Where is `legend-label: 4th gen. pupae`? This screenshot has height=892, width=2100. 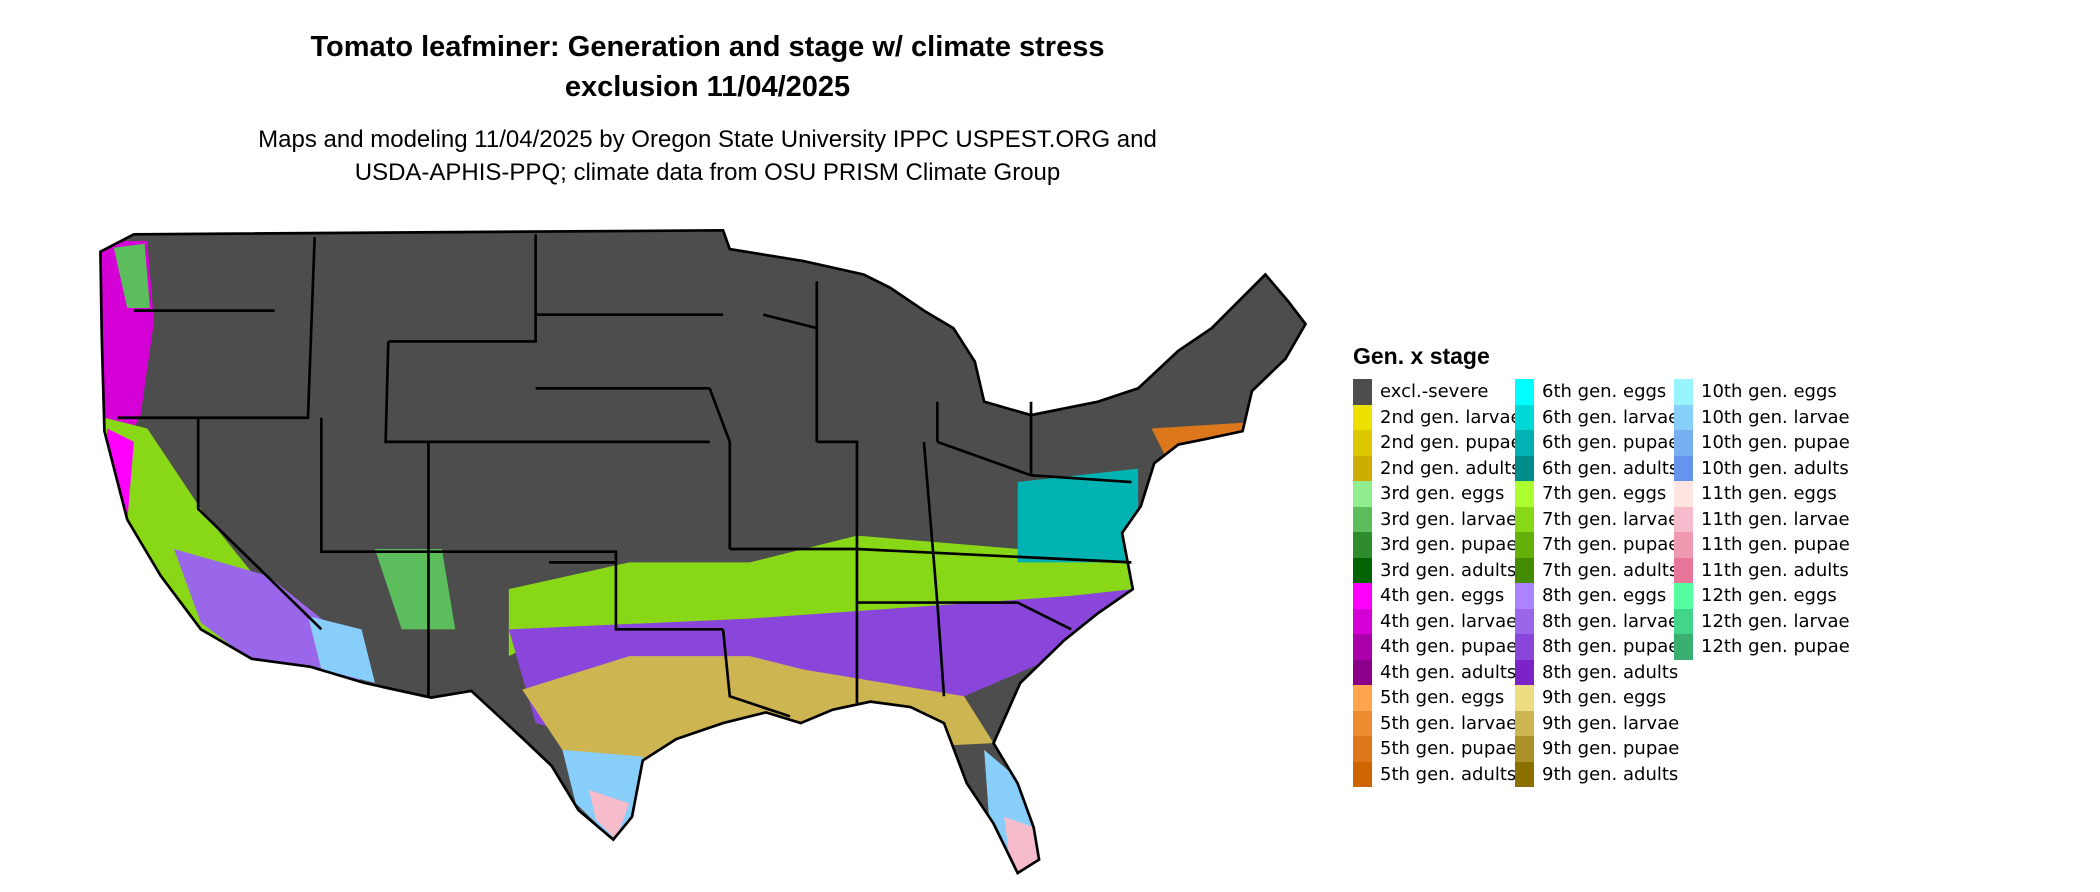 legend-label: 4th gen. pupae is located at coordinates (1449, 647).